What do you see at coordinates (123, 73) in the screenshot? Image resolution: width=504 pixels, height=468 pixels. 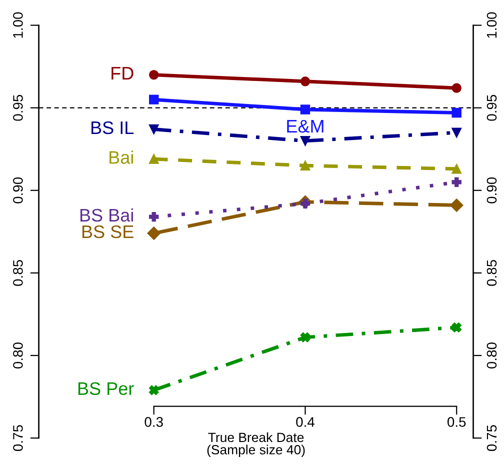 I see `series-label: FD` at bounding box center [123, 73].